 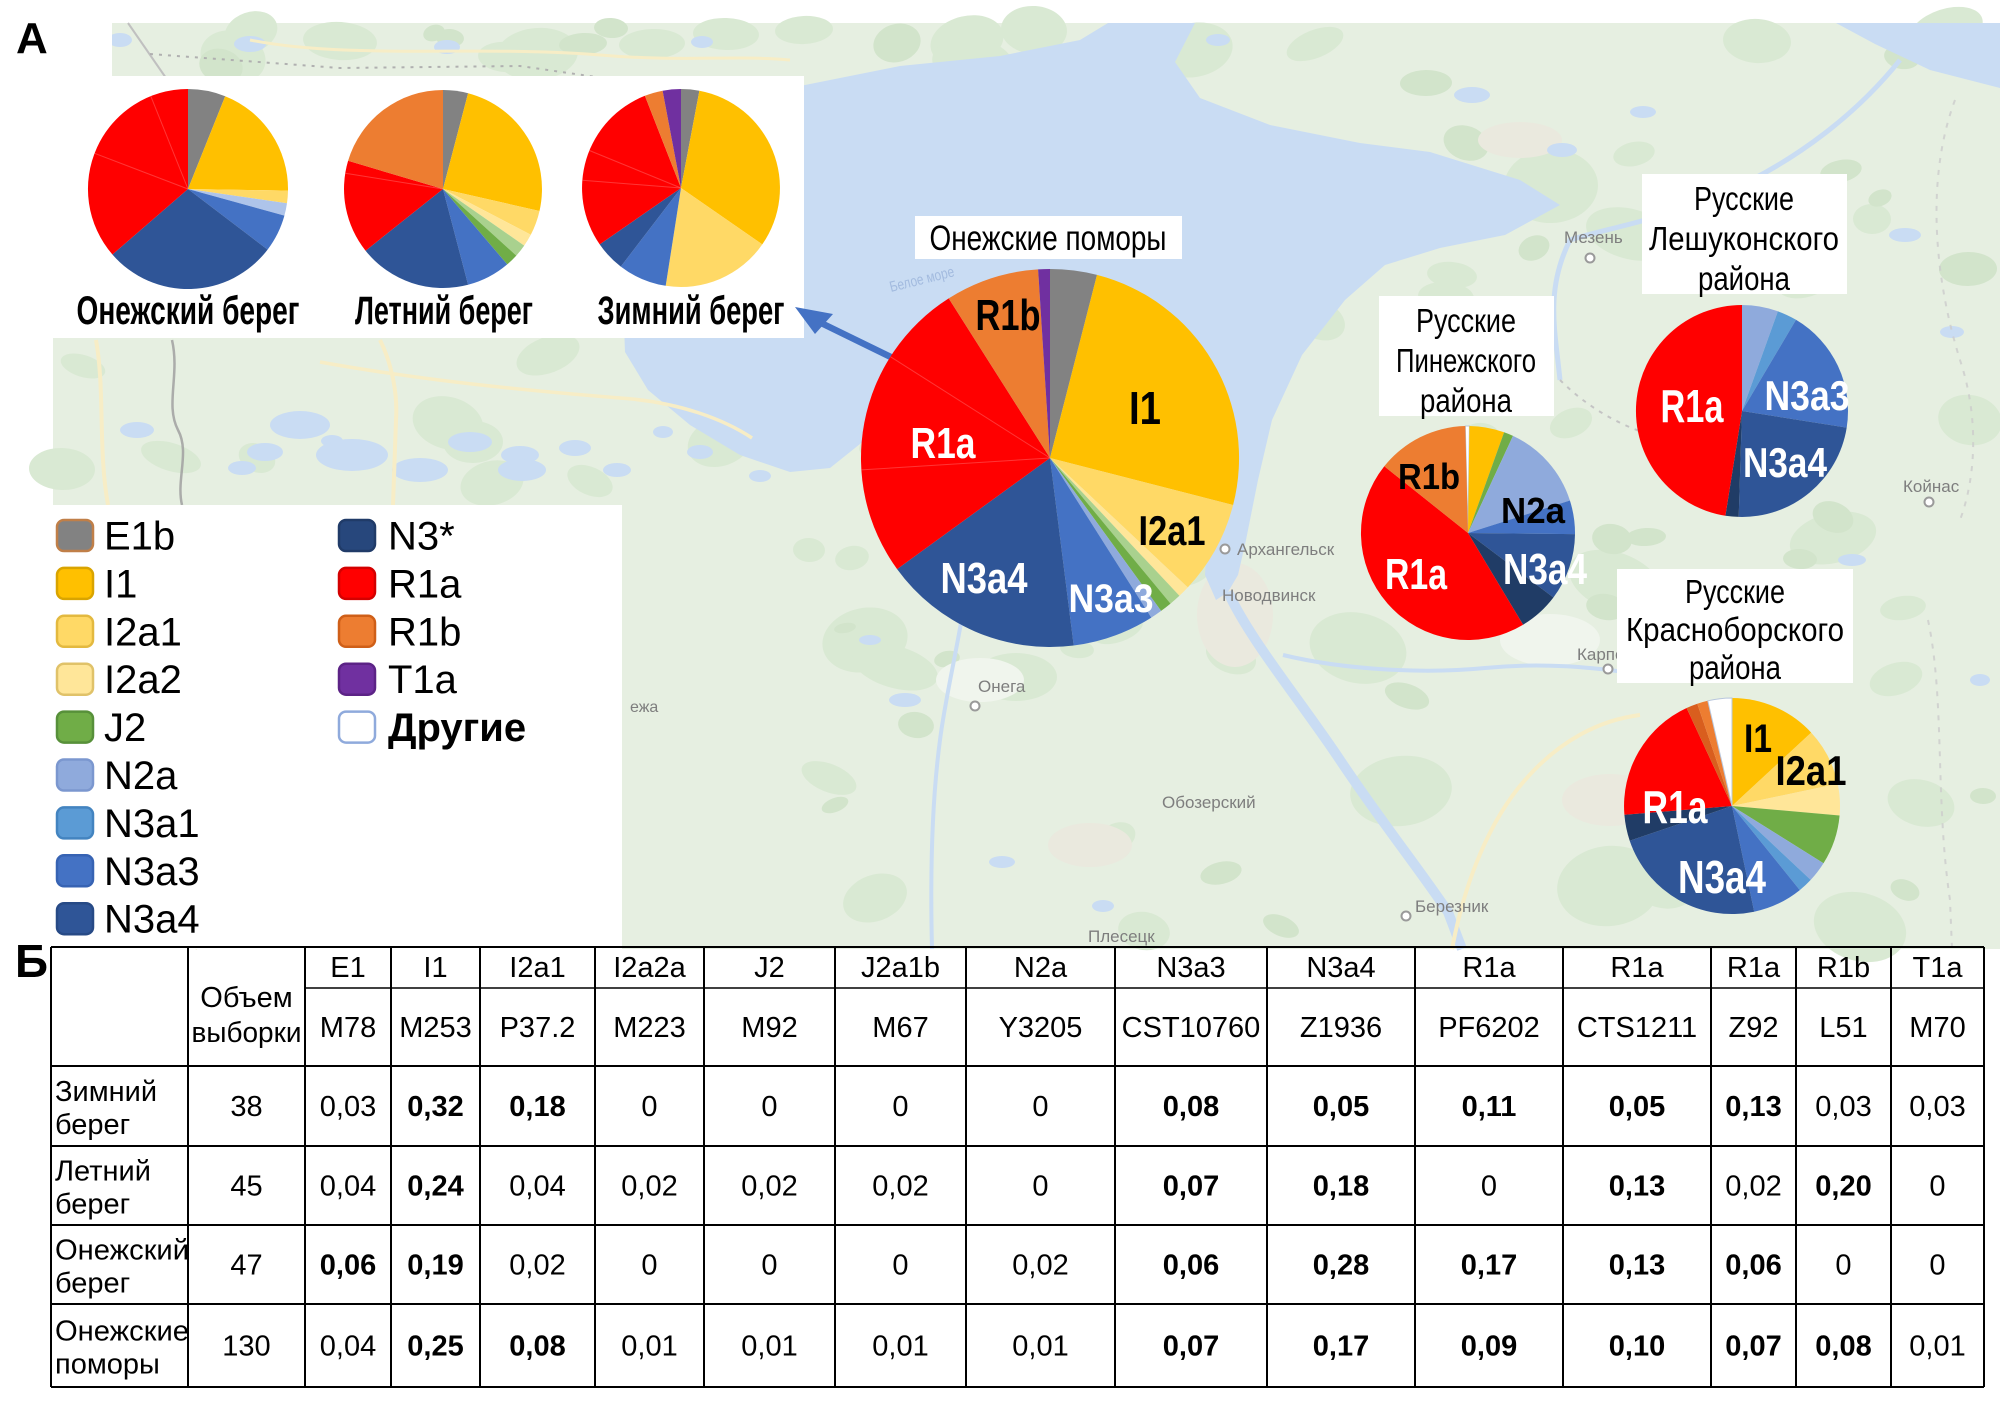 I want to click on svg-text: Онежские, so click(x=122, y=1332).